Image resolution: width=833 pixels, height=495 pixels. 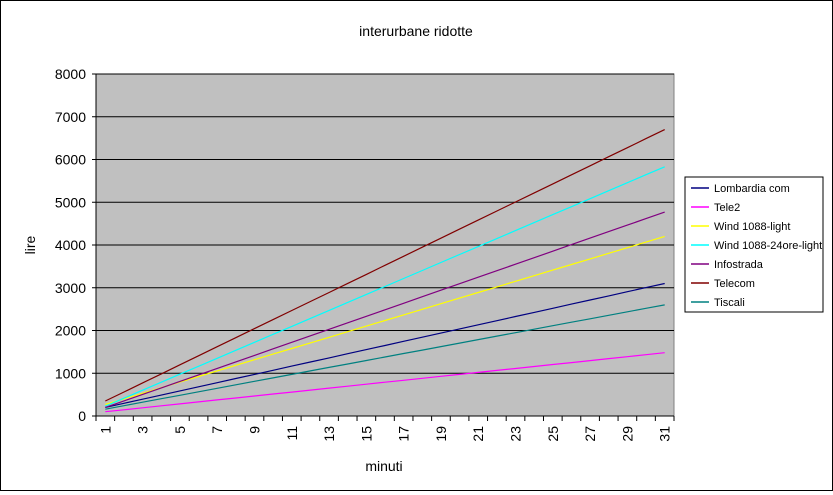 What do you see at coordinates (385, 429) in the screenshot?
I see `x-axis-ticks: 1 3 5 7 9 11 13 15 17 19 21 23 25 27 29 31` at bounding box center [385, 429].